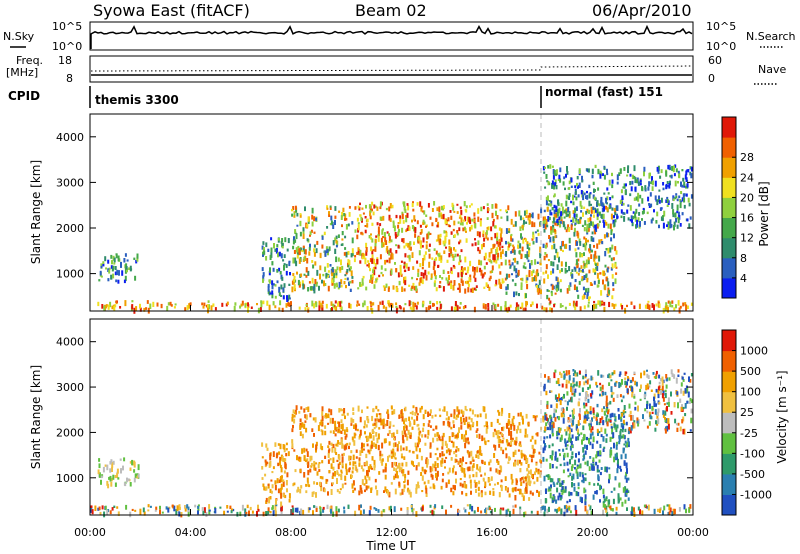 This screenshot has height=554, width=800. I want to click on colorbar-swatch, so click(729, 505).